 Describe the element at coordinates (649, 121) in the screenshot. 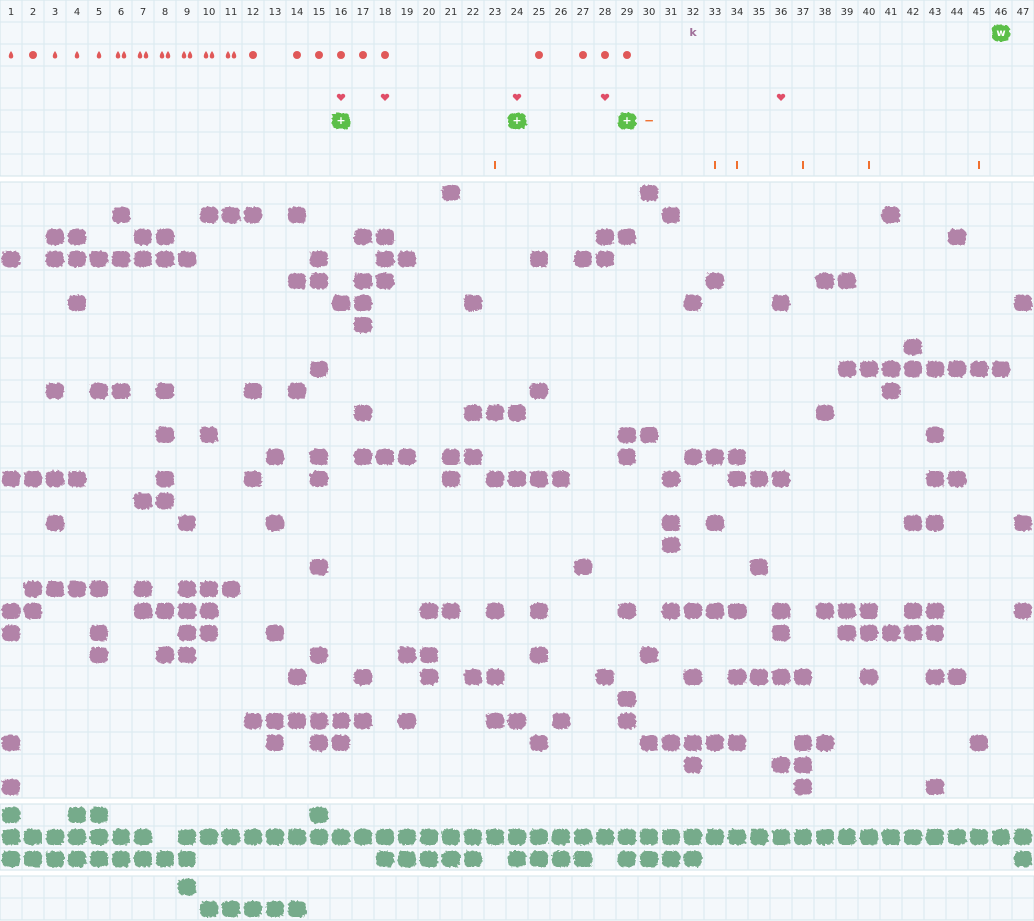

I see `minus-label: −` at that location.